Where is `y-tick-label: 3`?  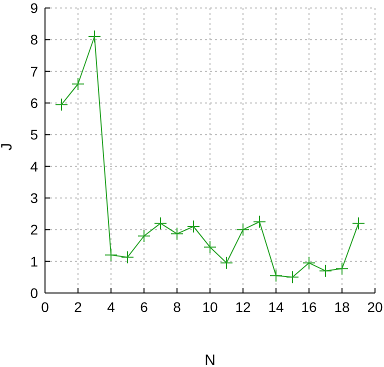
y-tick-label: 3 is located at coordinates (34, 198).